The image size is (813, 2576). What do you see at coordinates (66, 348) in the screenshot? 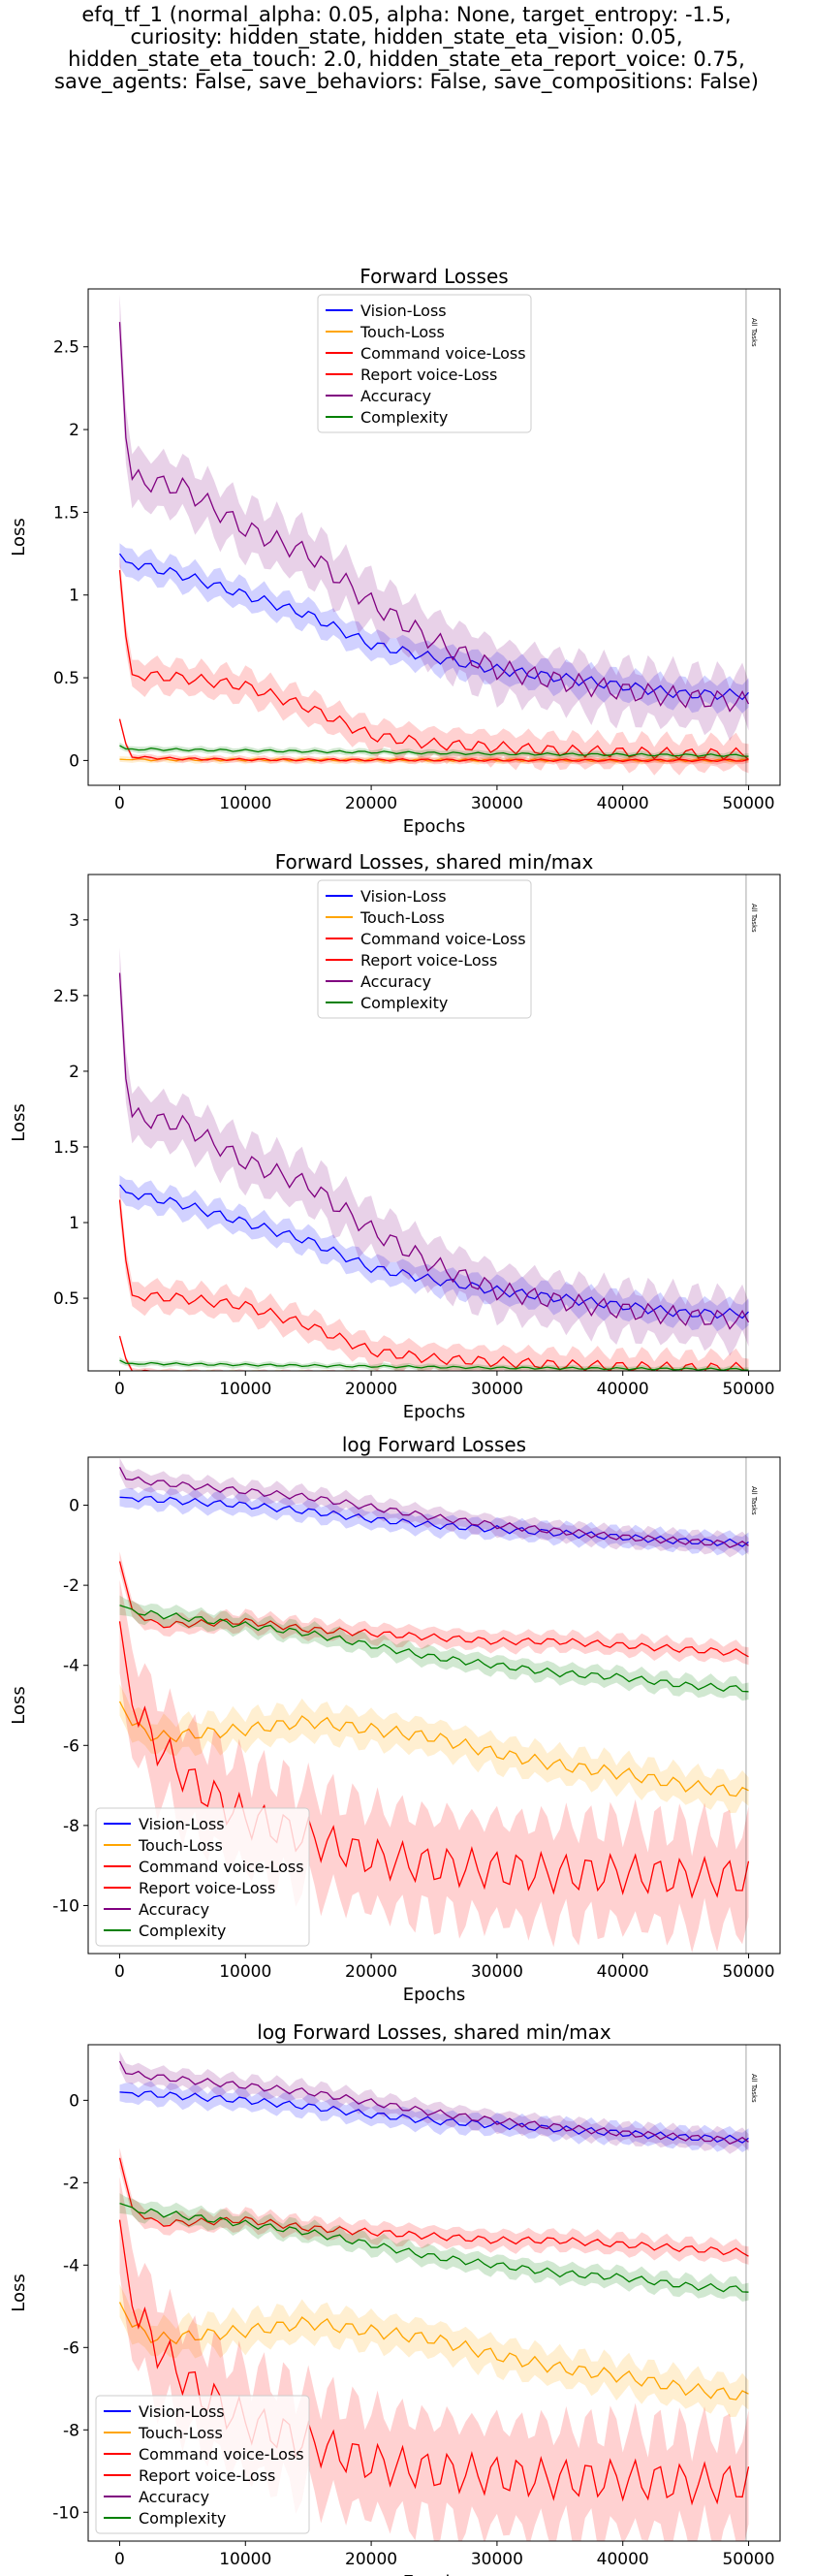
I see `y-tick-label: 2.5` at bounding box center [66, 348].